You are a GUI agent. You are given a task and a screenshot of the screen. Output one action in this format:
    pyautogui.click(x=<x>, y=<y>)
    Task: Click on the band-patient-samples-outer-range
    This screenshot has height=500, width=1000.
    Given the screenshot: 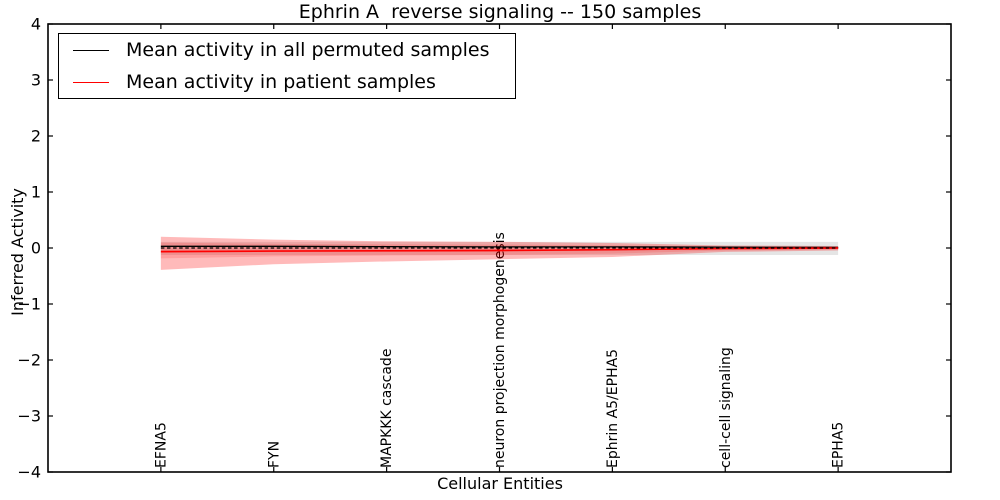 What is the action you would take?
    pyautogui.click(x=499, y=253)
    